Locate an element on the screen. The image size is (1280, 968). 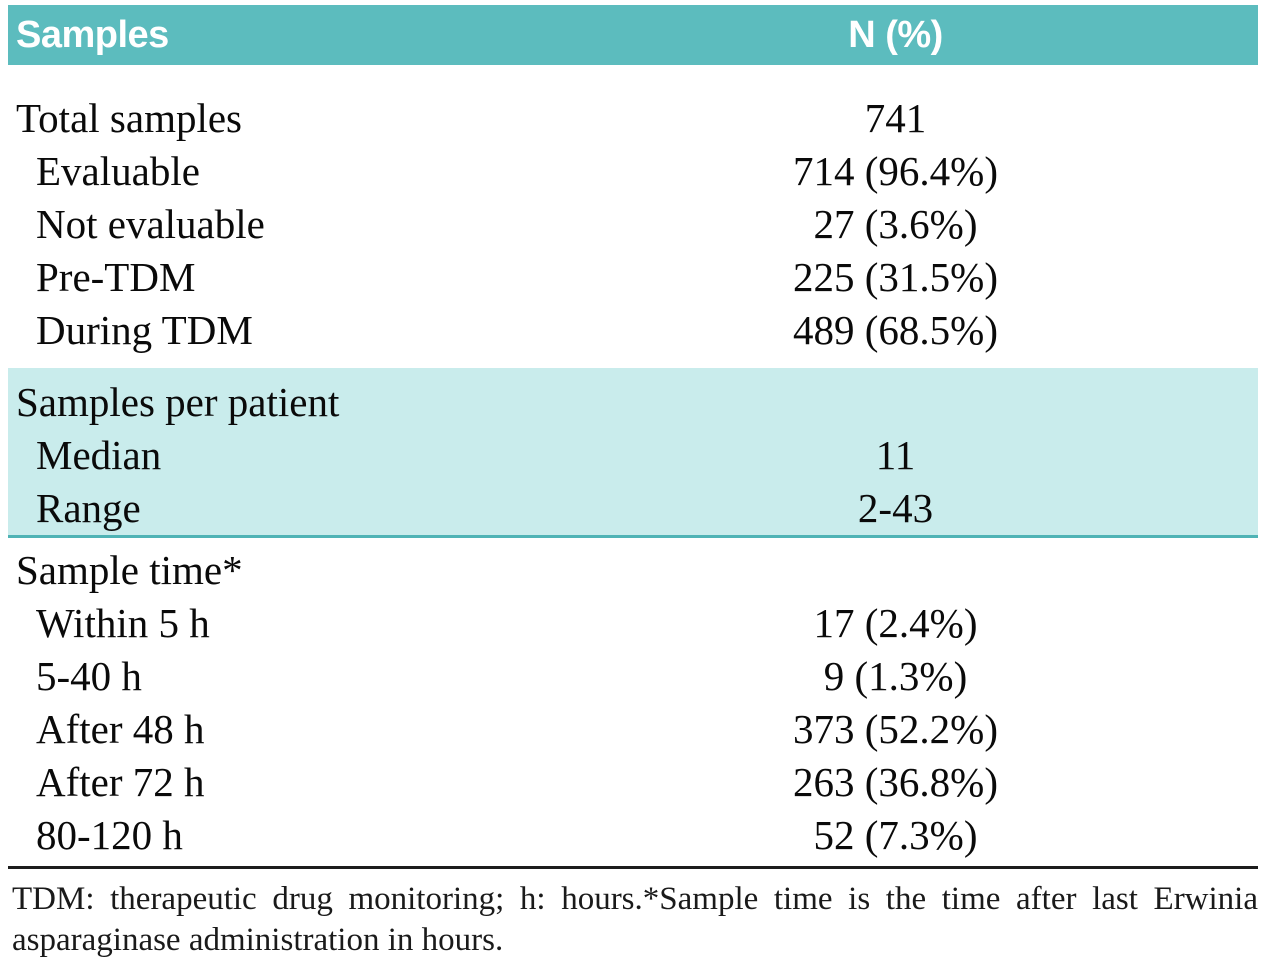
table-row: Pre-TDM 225 (31.5%) is located at coordinates (633, 277).